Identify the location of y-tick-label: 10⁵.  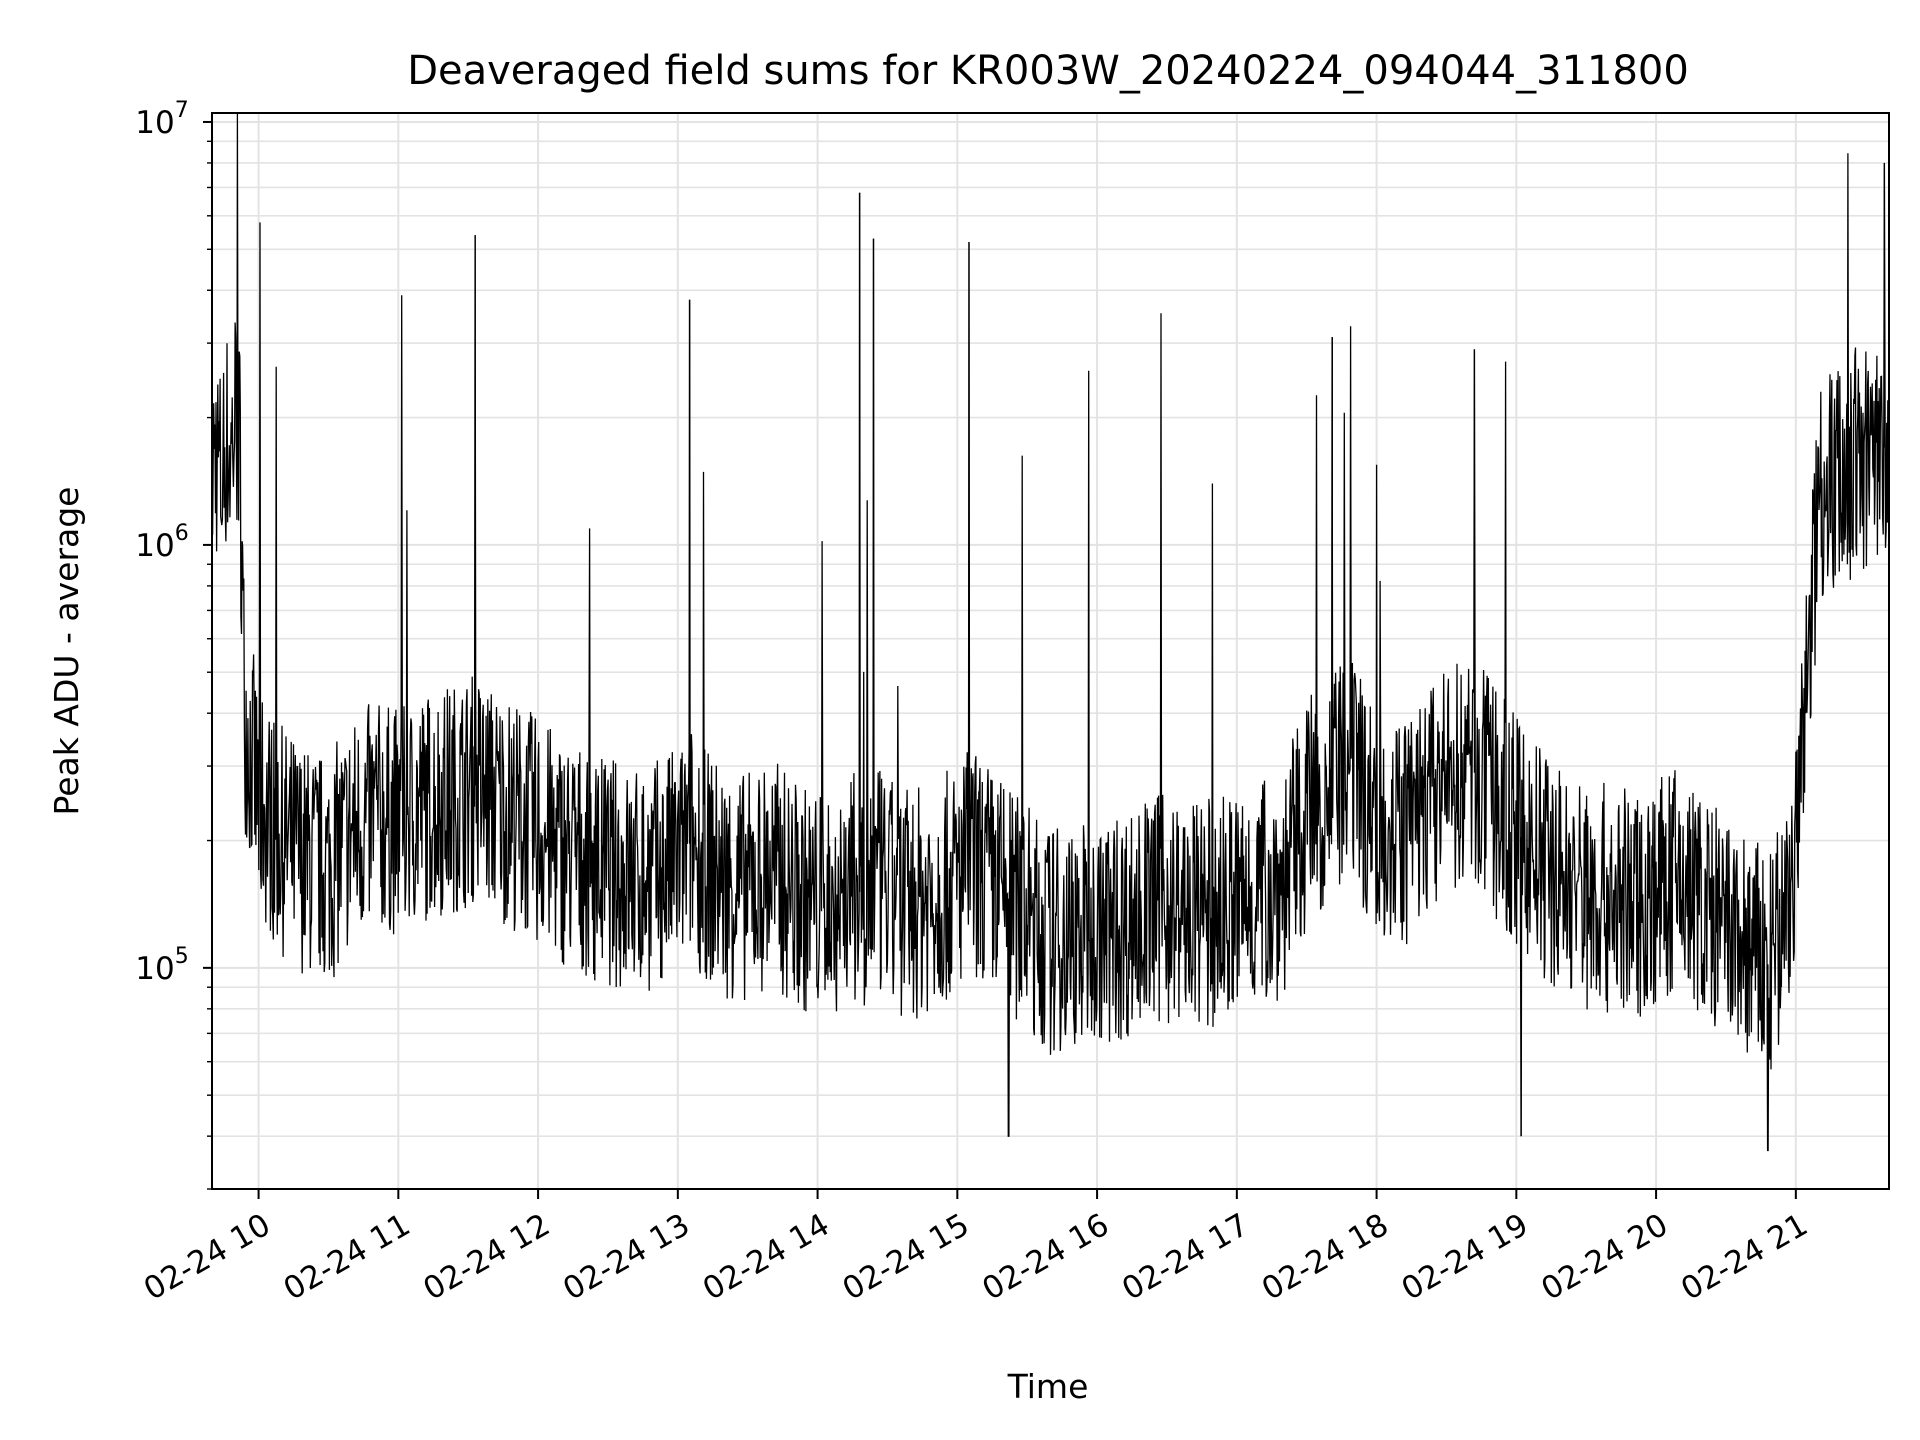
(161, 965).